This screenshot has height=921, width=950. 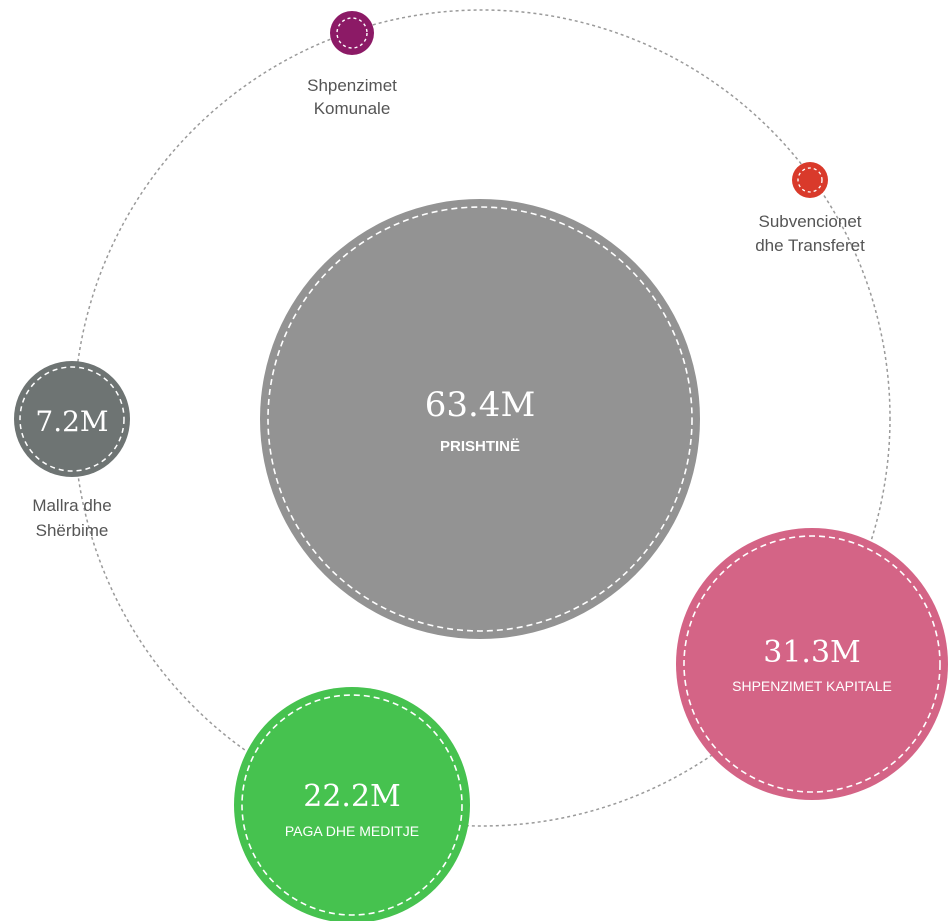 I want to click on center-label: PRISHTINË, so click(x=480, y=446).